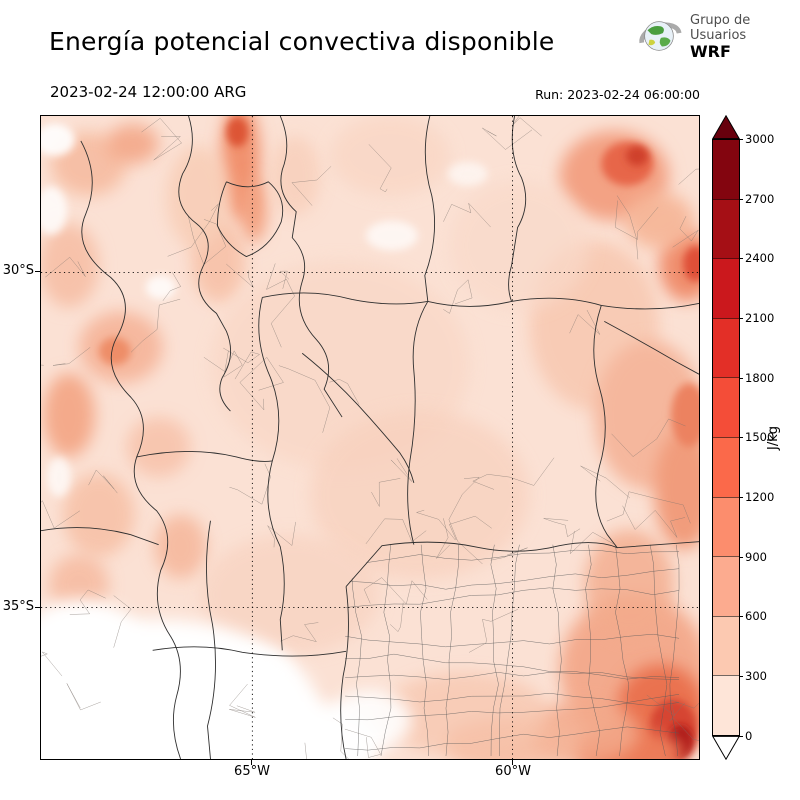 This screenshot has height=800, width=800. Describe the element at coordinates (726, 127) in the screenshot. I see `colorbar-over-arrow` at that location.